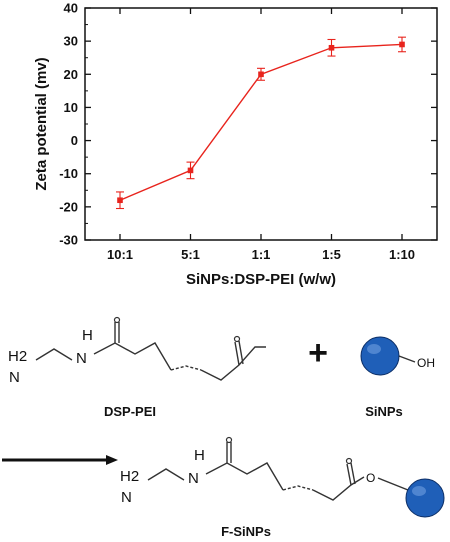 Image resolution: width=450 pixels, height=542 pixels. I want to click on product-amide-h-atom: H, so click(199, 455).